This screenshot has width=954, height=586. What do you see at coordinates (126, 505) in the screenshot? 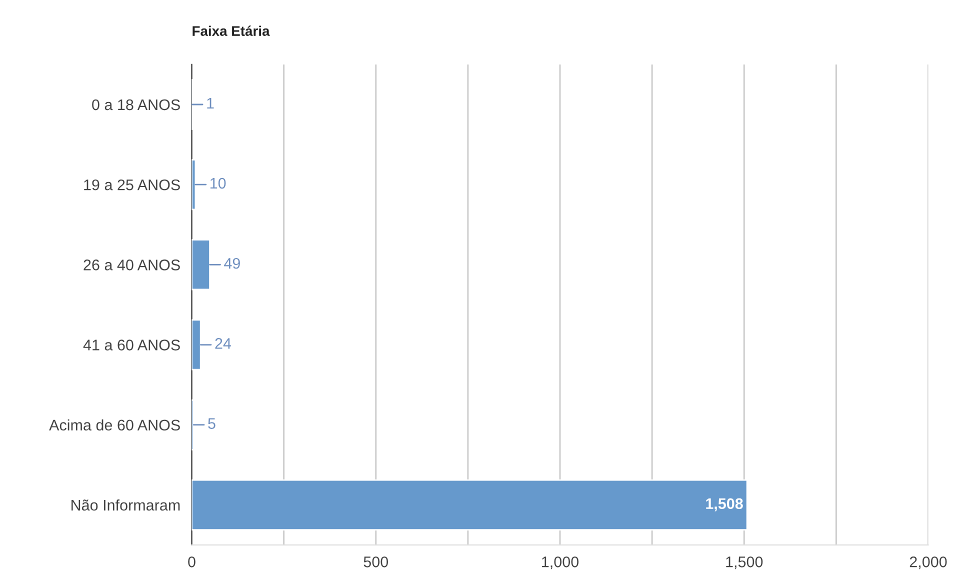
I see `y-tick-label: Não Informaram` at bounding box center [126, 505].